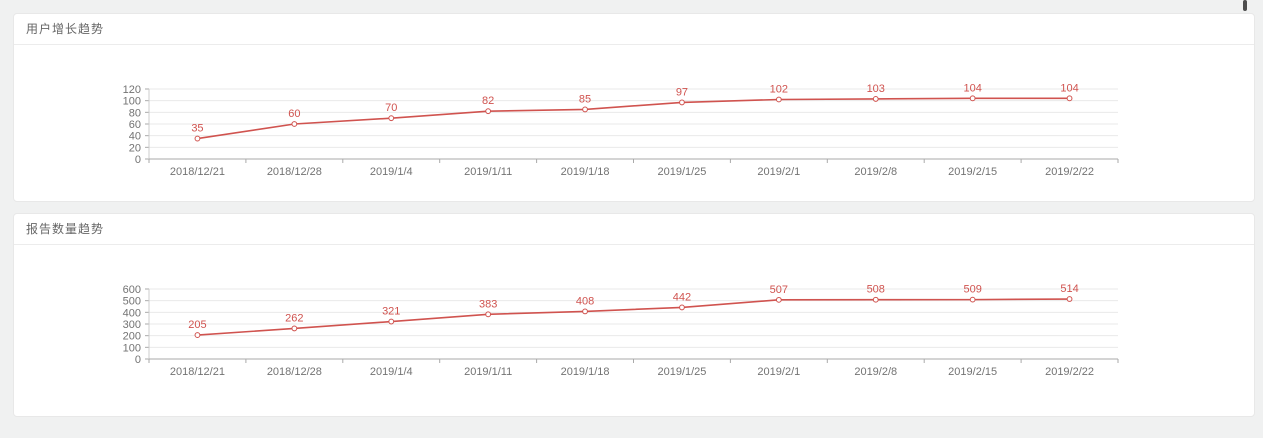  I want to click on data-label: 205, so click(197, 325).